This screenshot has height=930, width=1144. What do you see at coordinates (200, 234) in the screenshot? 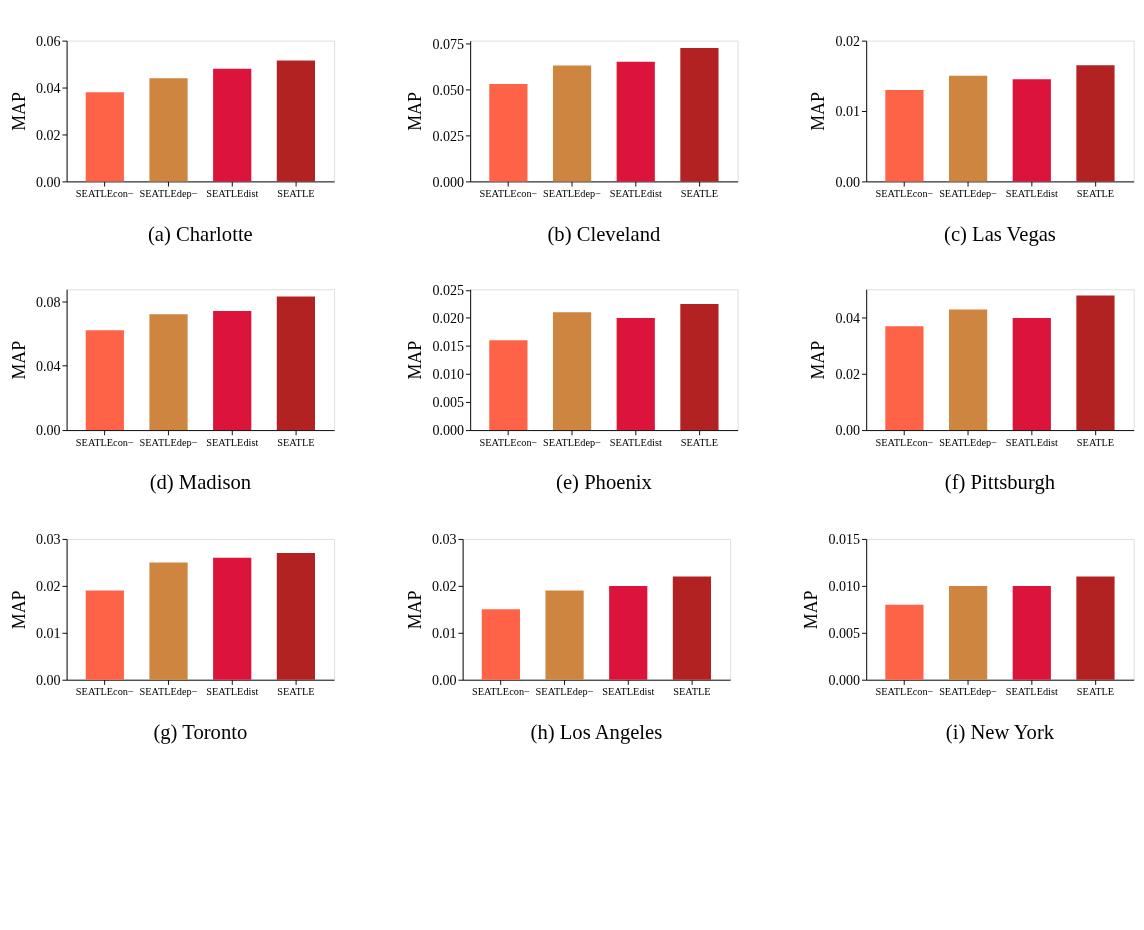
I see `text: (a) Charlotte` at bounding box center [200, 234].